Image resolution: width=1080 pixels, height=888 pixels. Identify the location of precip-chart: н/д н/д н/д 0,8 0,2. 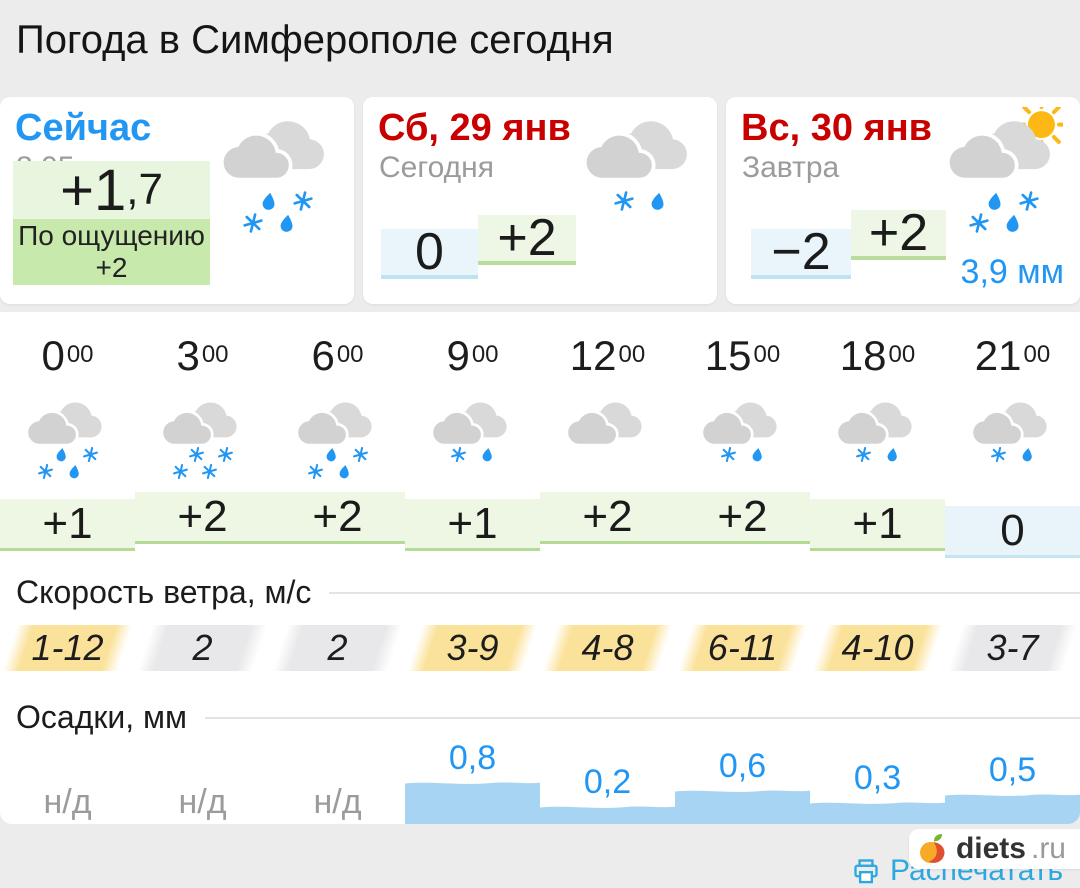
(540, 778).